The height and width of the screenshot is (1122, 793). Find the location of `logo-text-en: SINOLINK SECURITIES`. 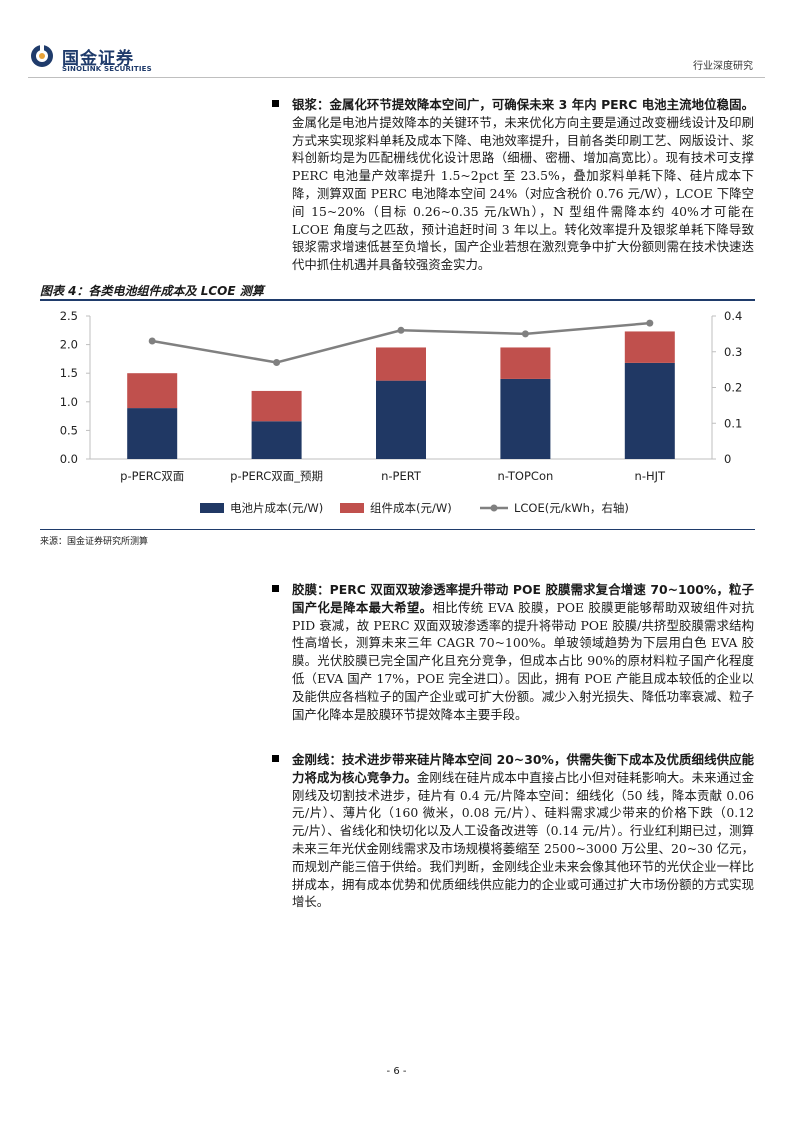

logo-text-en: SINOLINK SECURITIES is located at coordinates (107, 69).